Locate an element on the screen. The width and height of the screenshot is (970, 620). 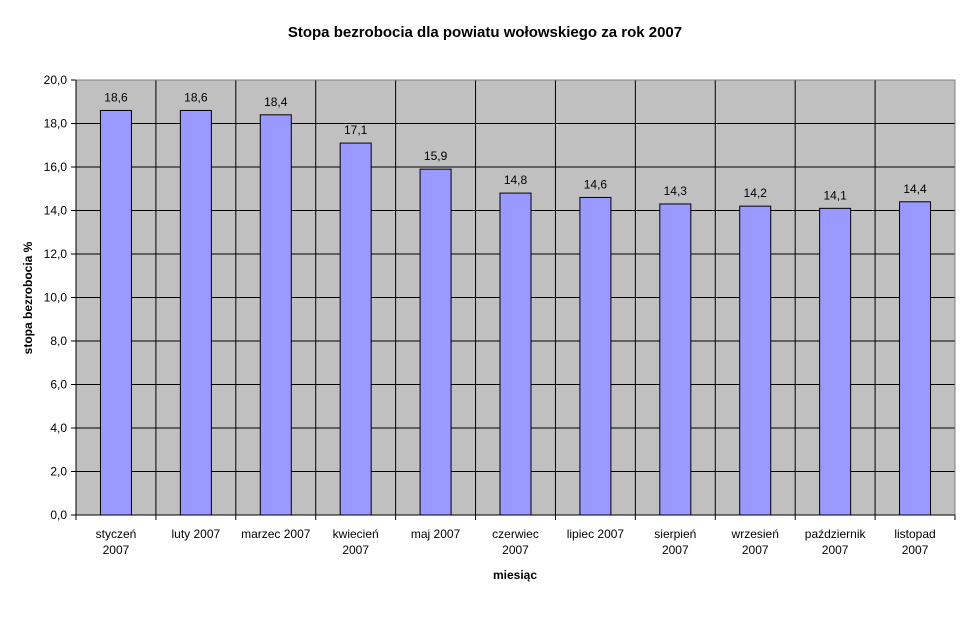
y-tick-label: 2,0 is located at coordinates (58, 472).